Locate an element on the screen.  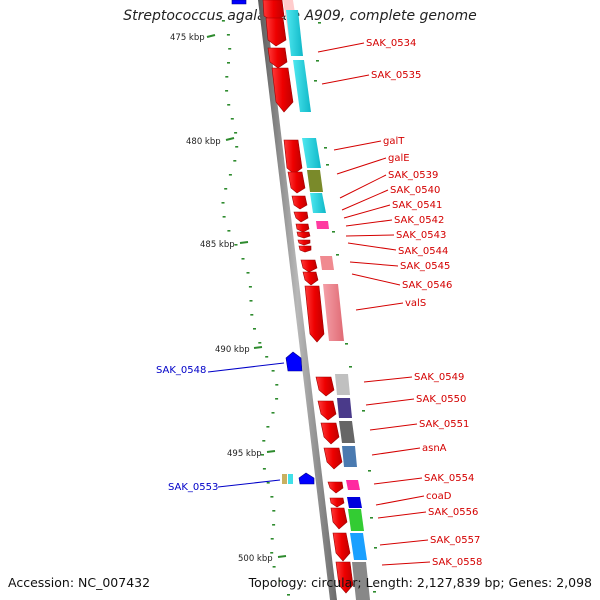
kbp-label-490: 490 kbp is located at coordinates (232, 350).